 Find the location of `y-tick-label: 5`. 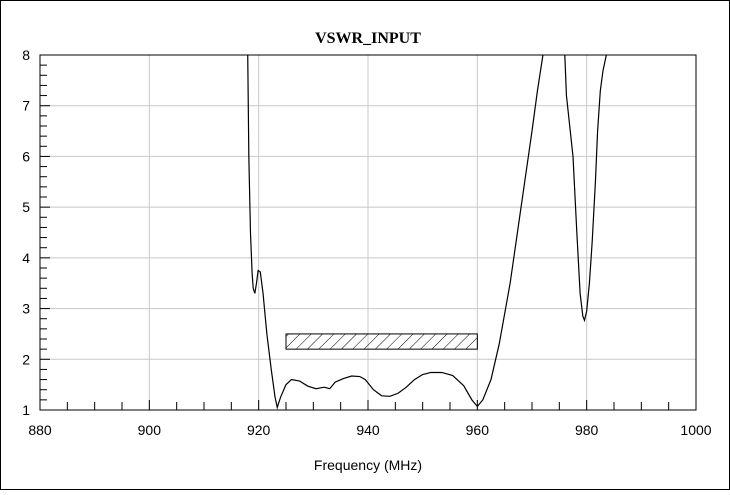

y-tick-label: 5 is located at coordinates (26, 207).